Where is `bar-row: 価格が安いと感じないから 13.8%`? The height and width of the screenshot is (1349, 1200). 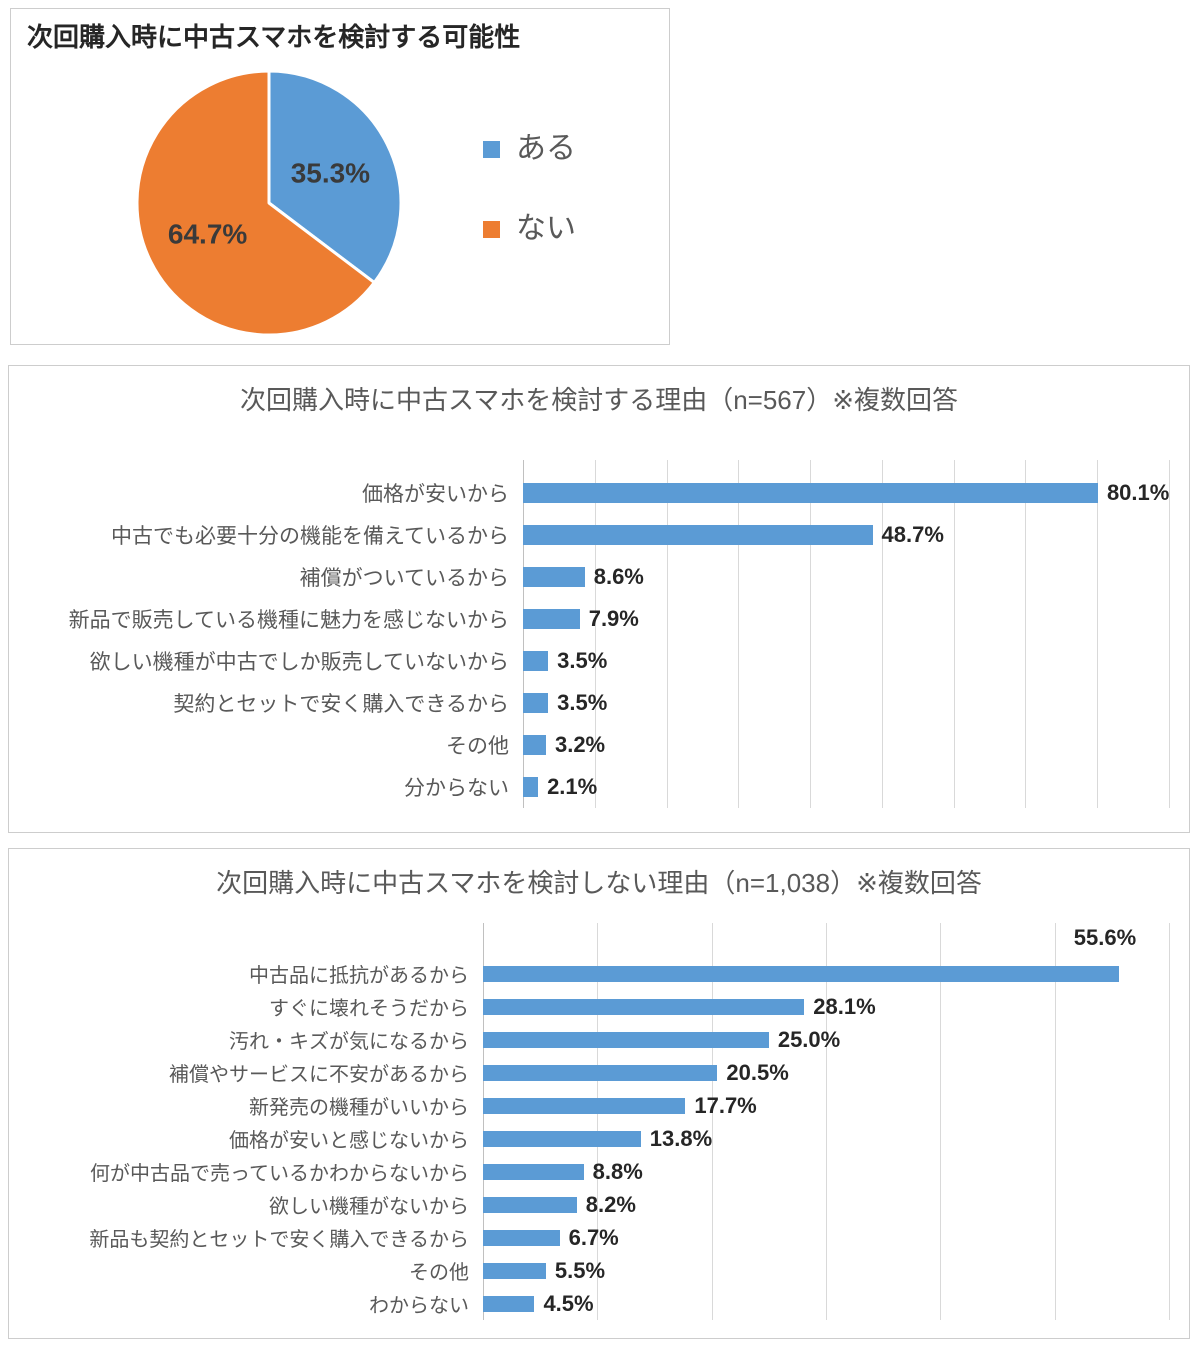 bar-row: 価格が安いと感じないから 13.8% is located at coordinates (599, 1138).